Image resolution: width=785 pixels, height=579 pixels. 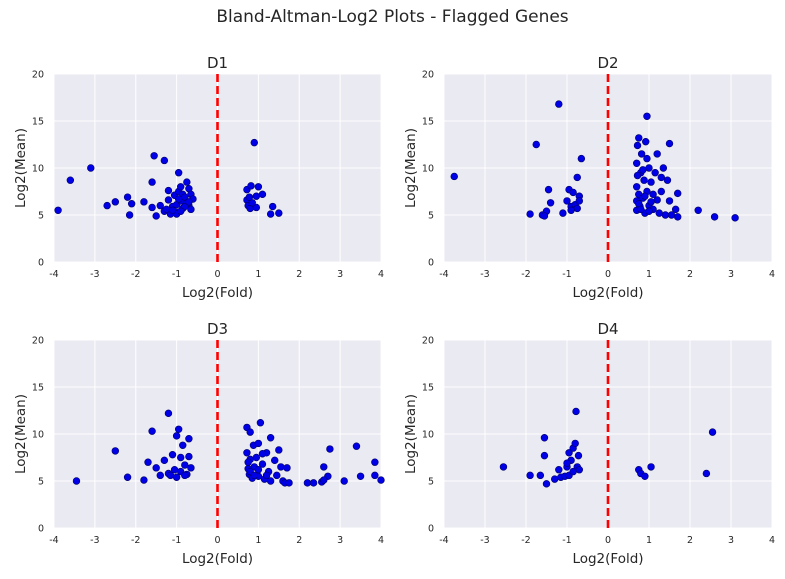 I want to click on x-axis-label: Log2(Fold), so click(x=217, y=559).